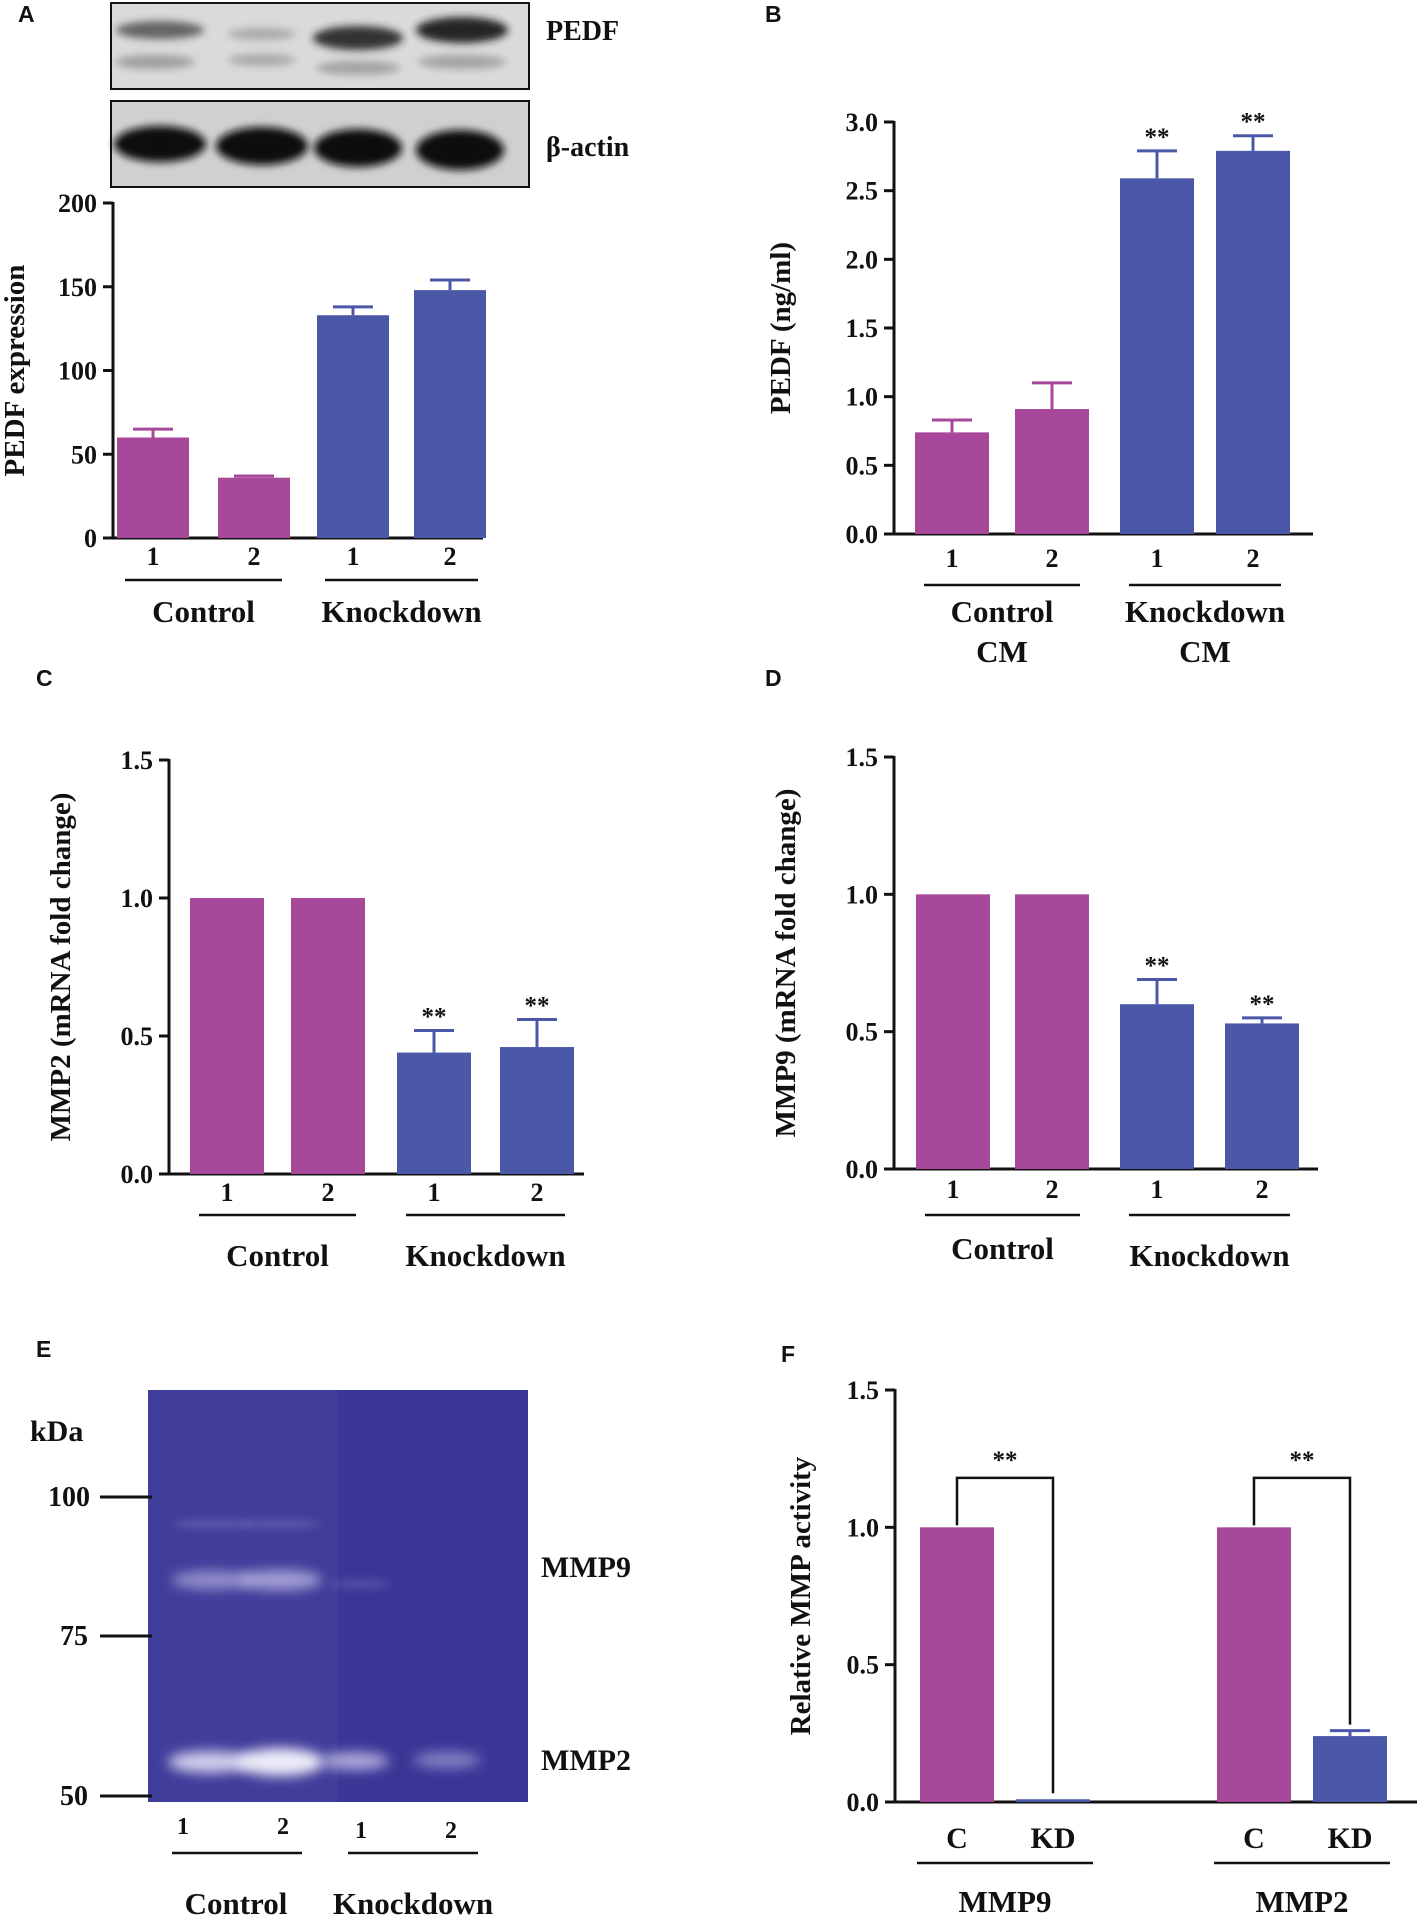 The height and width of the screenshot is (1919, 1417). Describe the element at coordinates (320, 144) in the screenshot. I see `actin-blot` at that location.